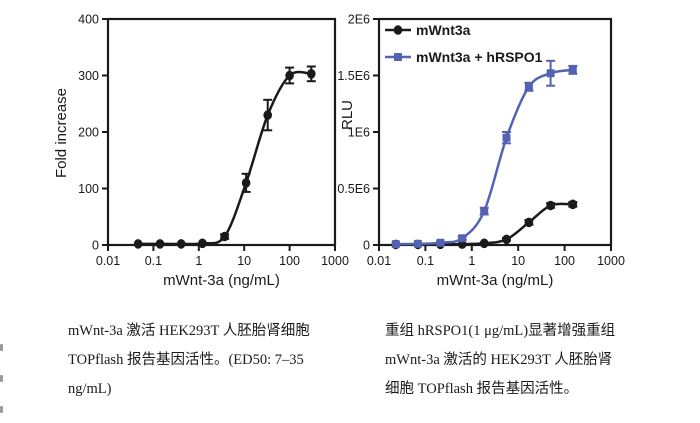 The height and width of the screenshot is (423, 700). What do you see at coordinates (353, 189) in the screenshot?
I see `y-axis-tick-label: 0.5E6` at bounding box center [353, 189].